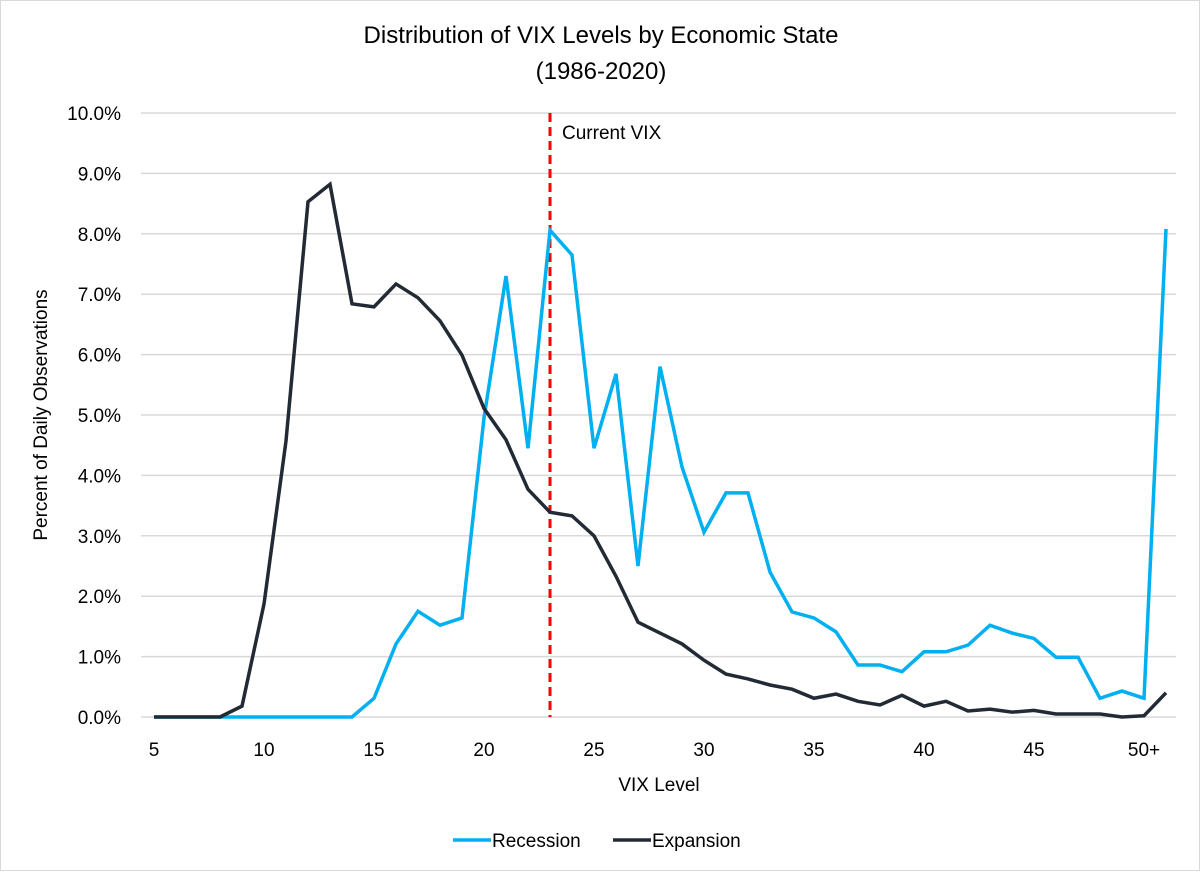  What do you see at coordinates (696, 841) in the screenshot?
I see `legend-label-expansion: Expansion` at bounding box center [696, 841].